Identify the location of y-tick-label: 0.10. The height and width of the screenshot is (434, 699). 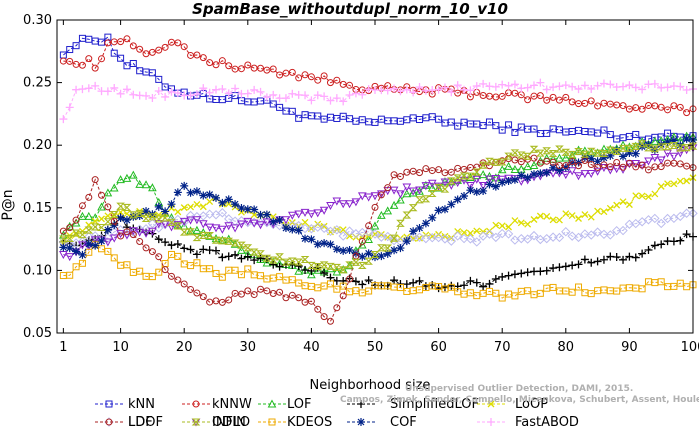
(37, 270).